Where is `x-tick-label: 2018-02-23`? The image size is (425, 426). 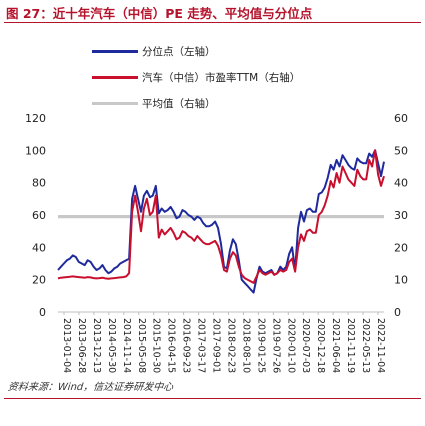
x-tick-label: 2018-02-23 is located at coordinates (230, 345).